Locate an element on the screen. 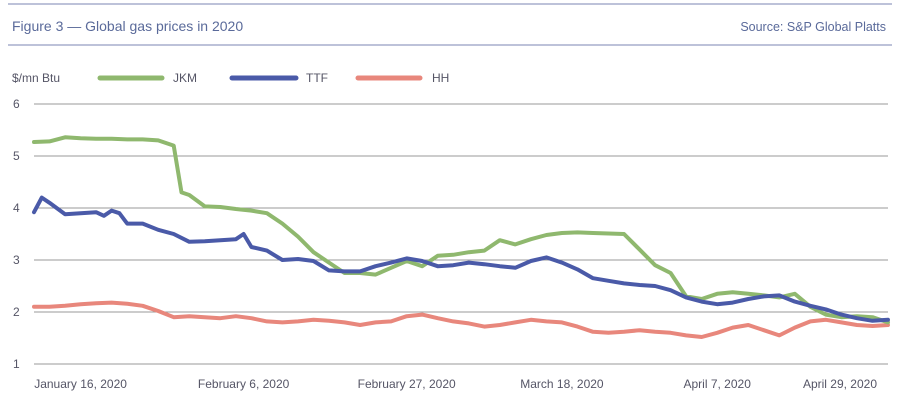  x-tick-label: March 18, 2020 is located at coordinates (562, 384).